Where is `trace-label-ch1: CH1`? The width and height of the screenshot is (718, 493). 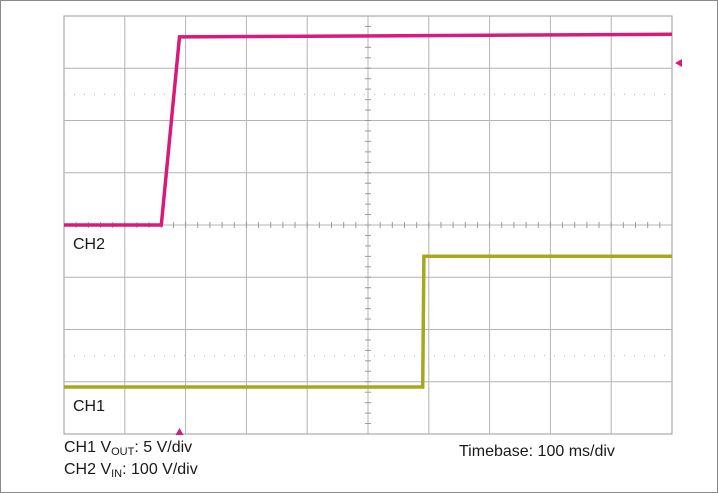
trace-label-ch1: CH1 is located at coordinates (89, 406).